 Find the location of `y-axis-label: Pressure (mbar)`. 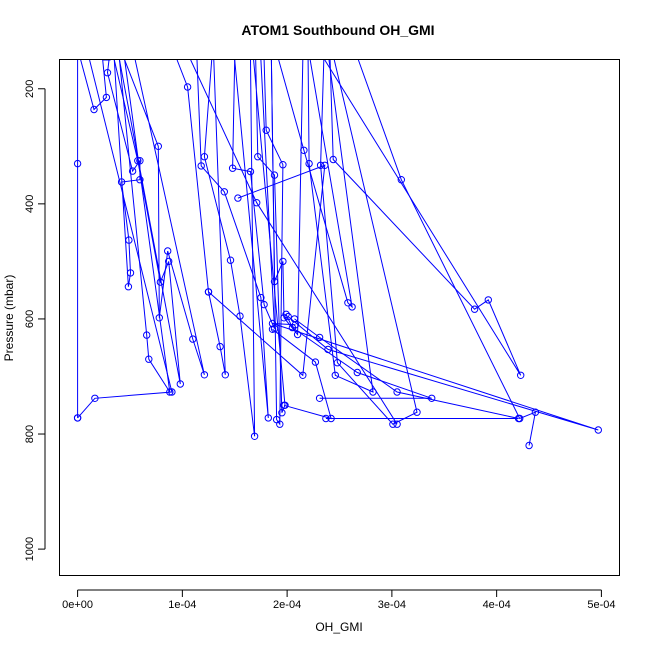

y-axis-label: Pressure (mbar) is located at coordinates (9, 318).